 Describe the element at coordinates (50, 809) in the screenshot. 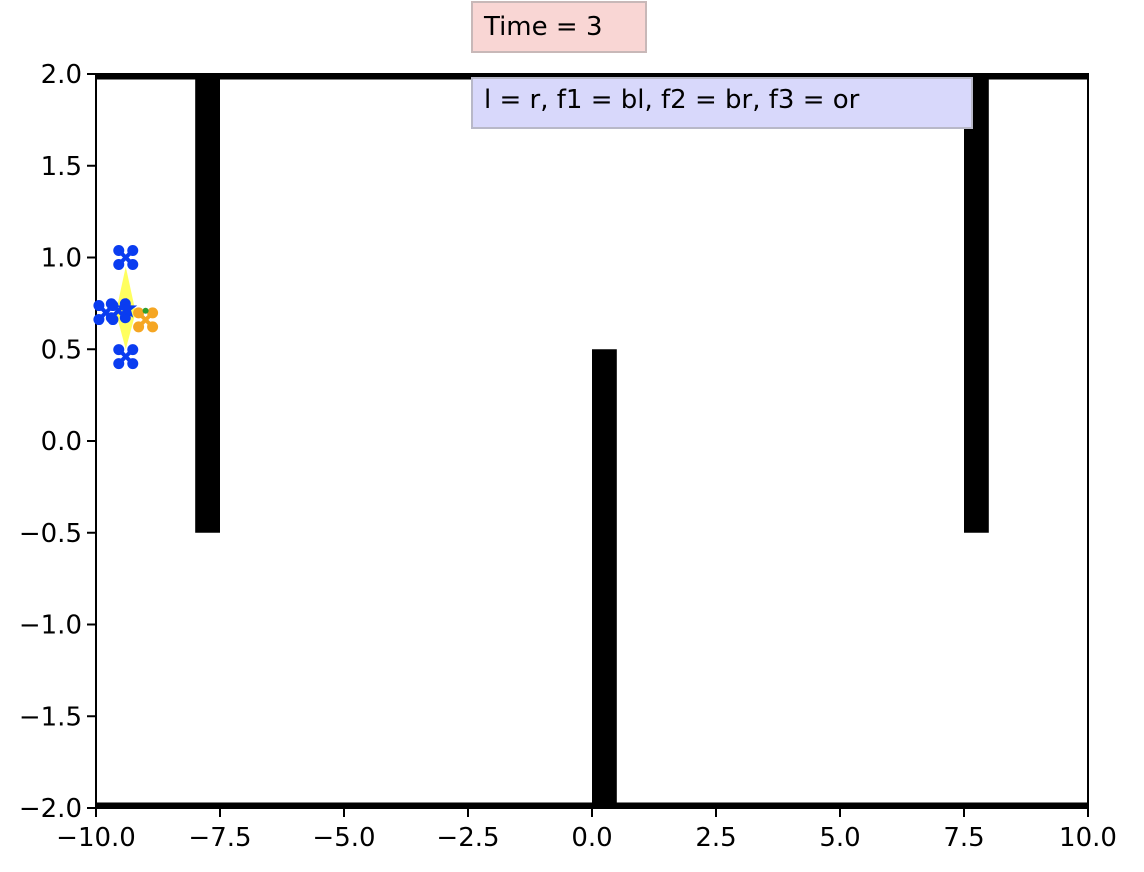

I see `y-tick-label: −2.0` at that location.